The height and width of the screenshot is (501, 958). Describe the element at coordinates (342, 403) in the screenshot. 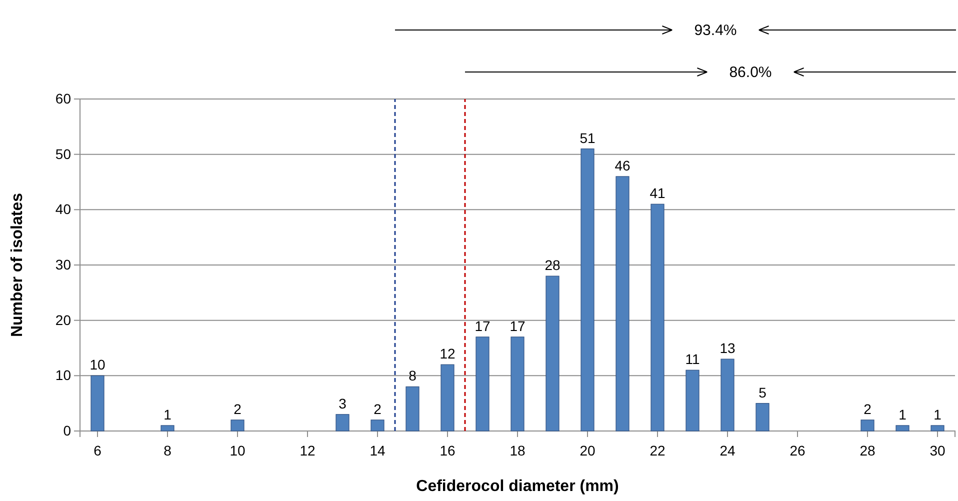

I see `data-label: 3` at that location.